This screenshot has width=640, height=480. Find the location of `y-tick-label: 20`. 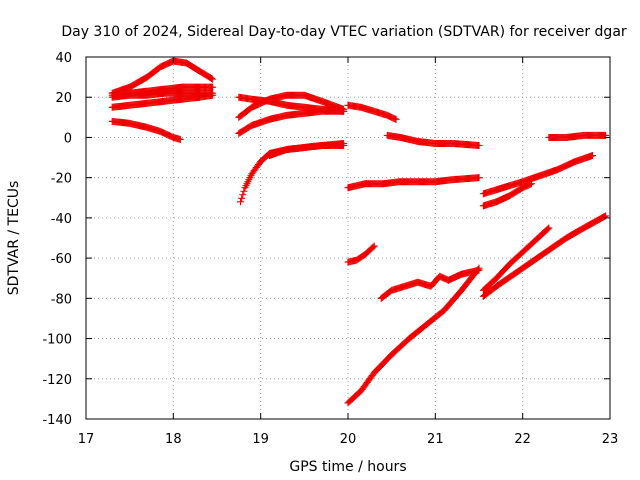

y-tick-label: 20 is located at coordinates (63, 98).